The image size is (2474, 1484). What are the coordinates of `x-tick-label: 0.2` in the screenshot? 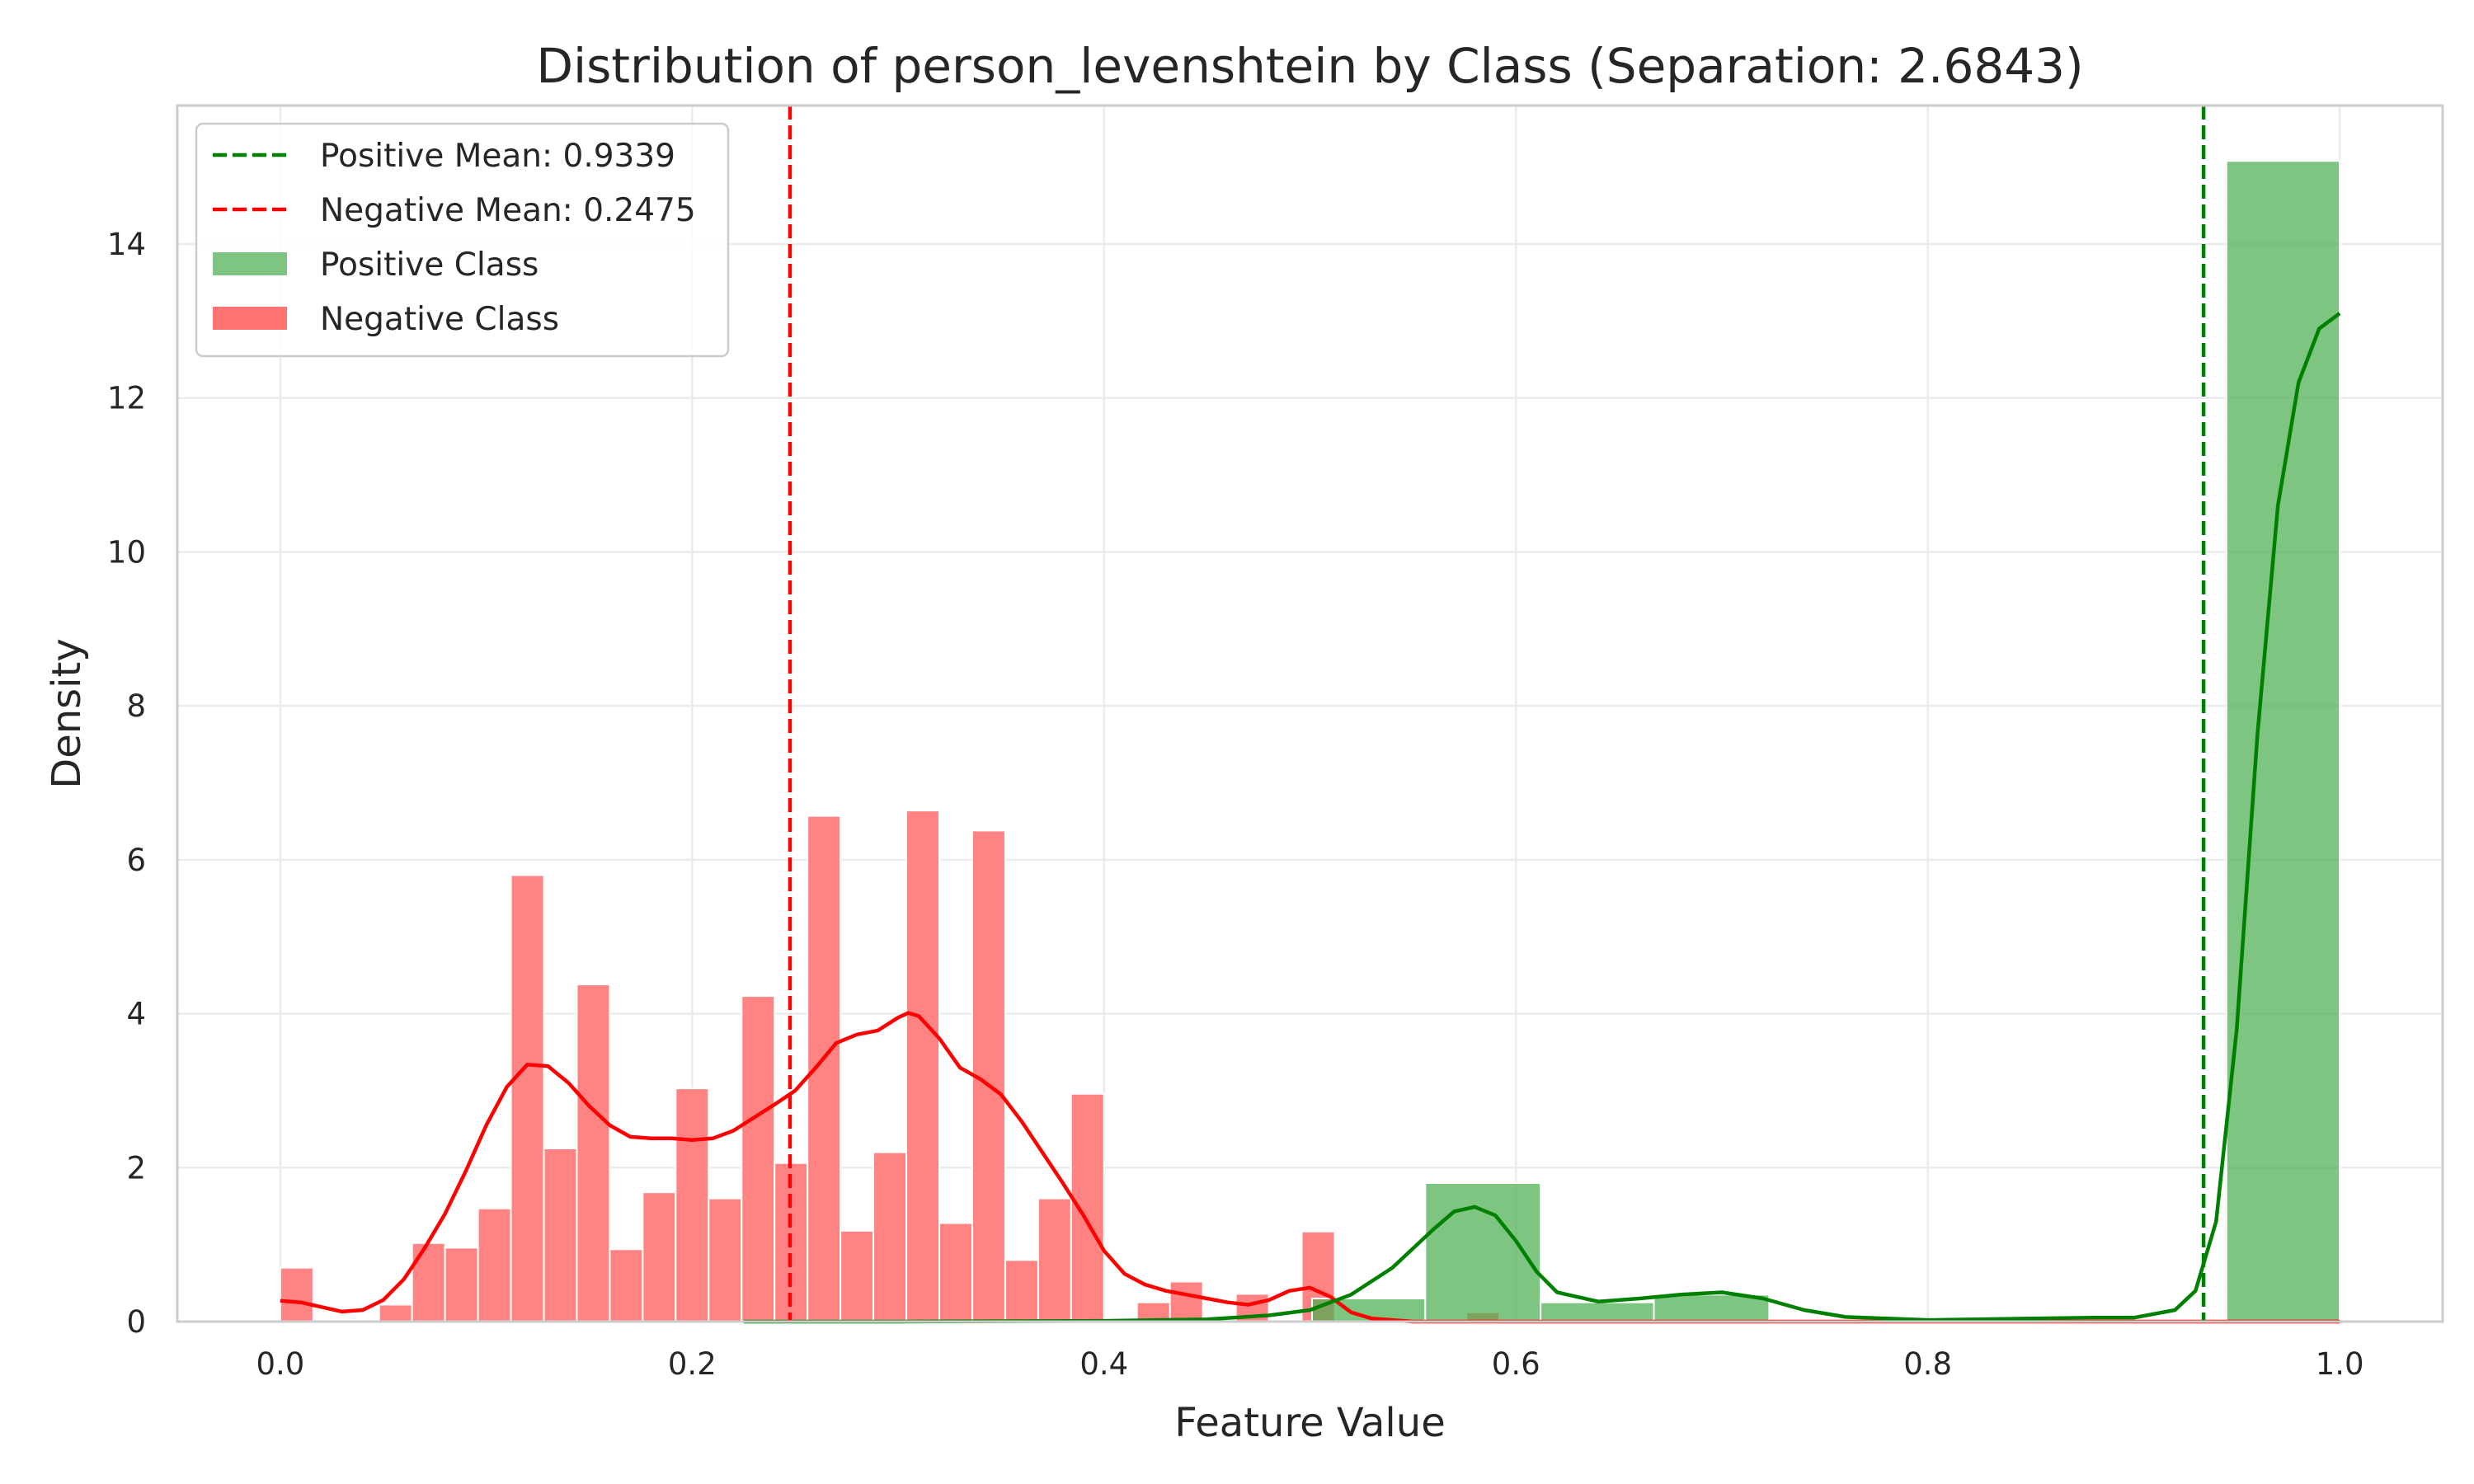 It's located at (692, 1364).